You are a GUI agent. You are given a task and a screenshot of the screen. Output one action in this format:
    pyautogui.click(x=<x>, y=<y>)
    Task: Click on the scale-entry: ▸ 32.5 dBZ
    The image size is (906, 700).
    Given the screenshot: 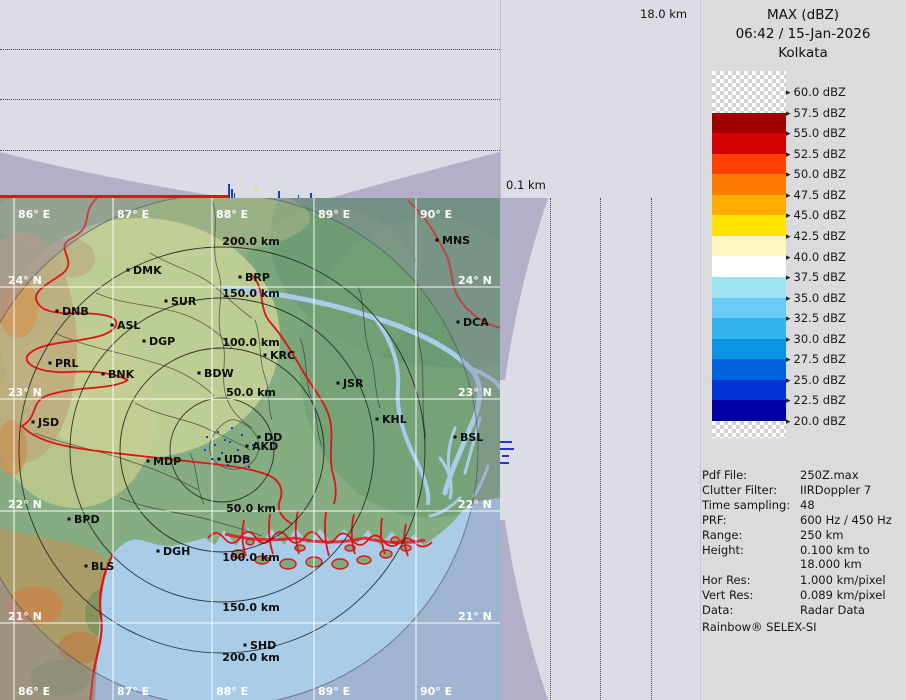 What is the action you would take?
    pyautogui.click(x=816, y=318)
    